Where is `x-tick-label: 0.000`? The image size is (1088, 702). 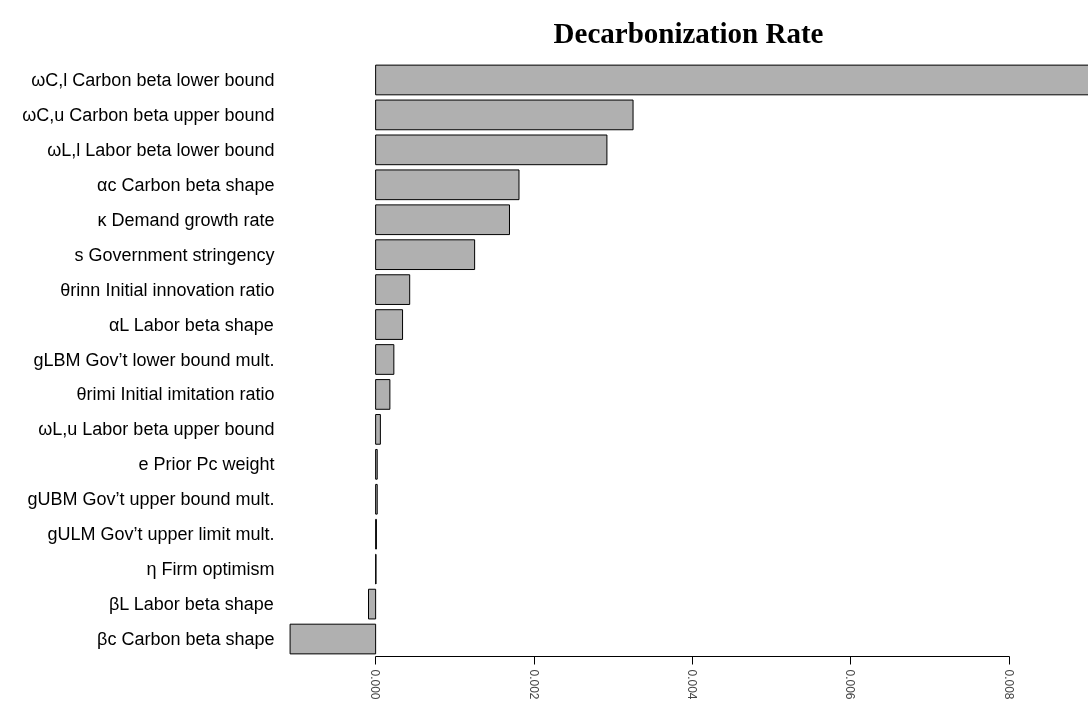 x-tick-label: 0.000 is located at coordinates (375, 684).